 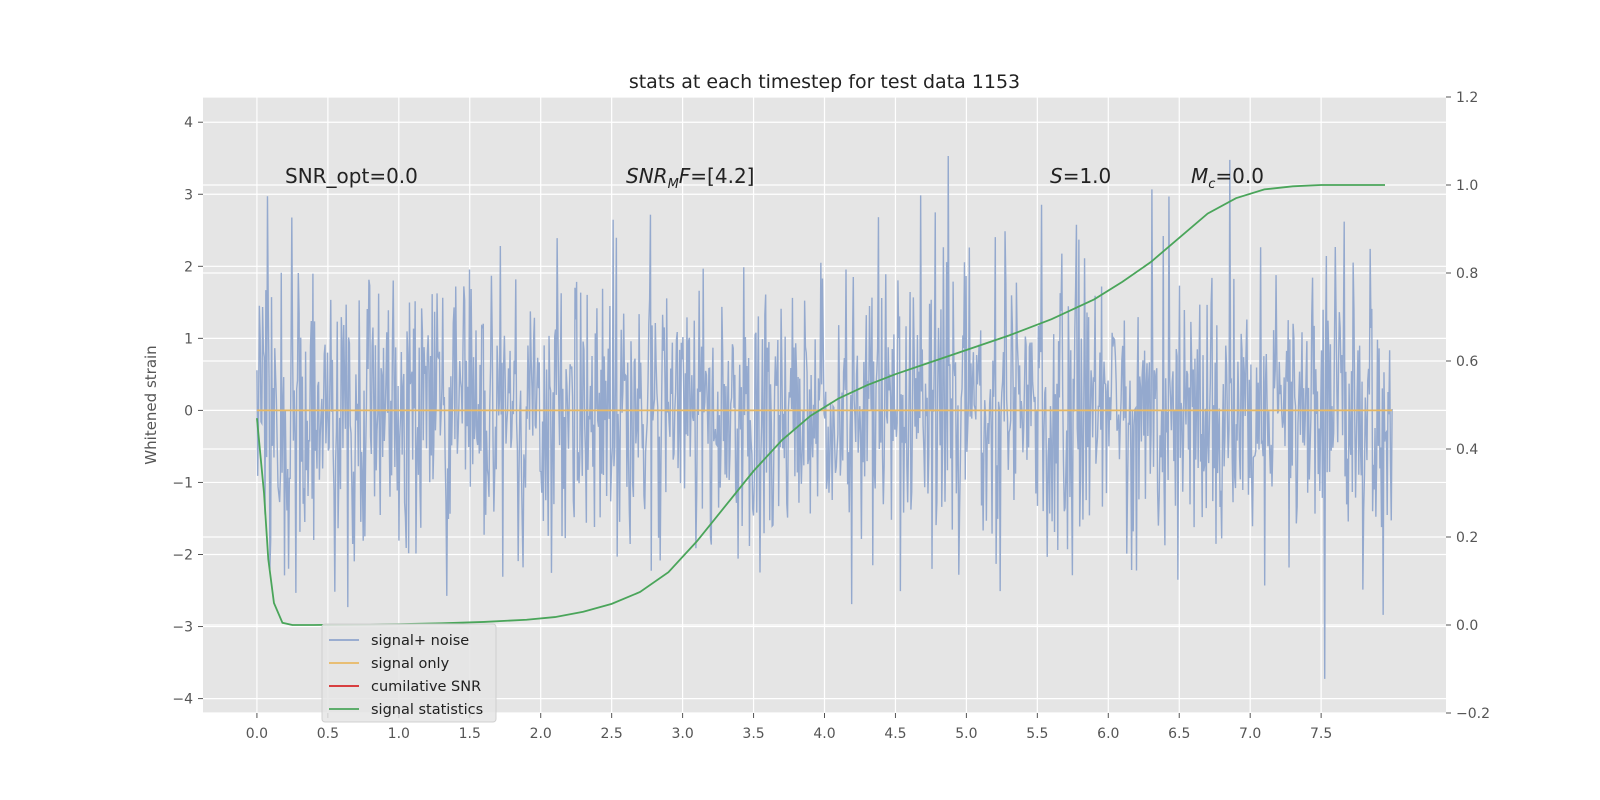 What do you see at coordinates (188, 339) in the screenshot?
I see `y-tick-label-5: 1` at bounding box center [188, 339].